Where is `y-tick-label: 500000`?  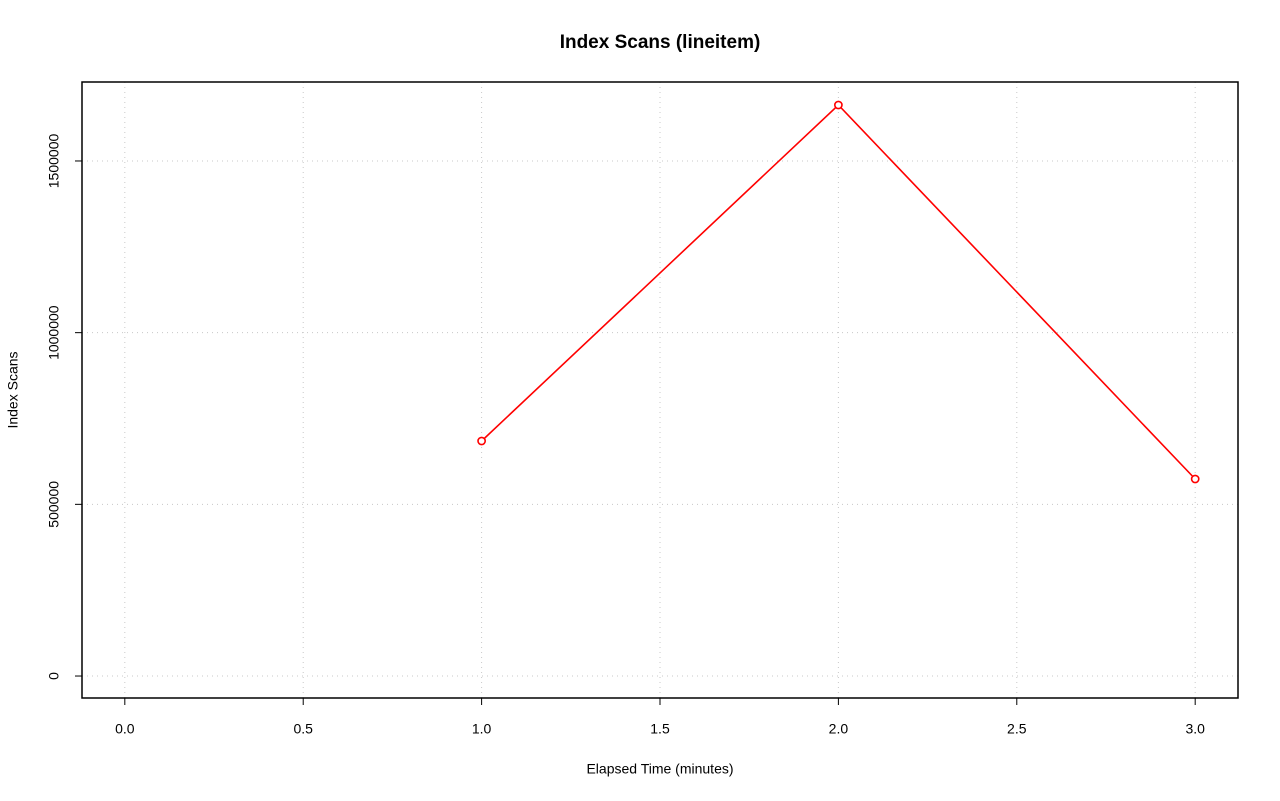
y-tick-label: 500000 is located at coordinates (54, 504).